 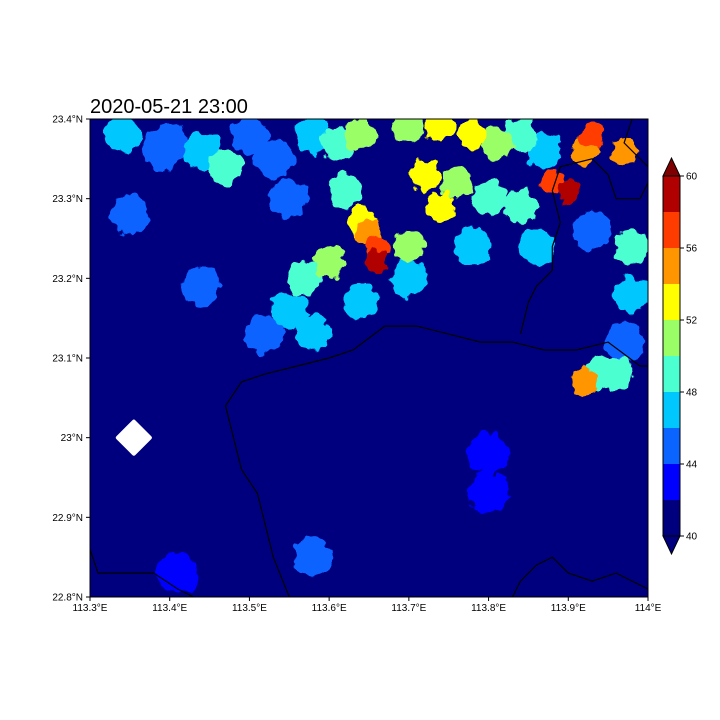 What do you see at coordinates (67, 598) in the screenshot?
I see `y-tick-label: 22.8°N` at bounding box center [67, 598].